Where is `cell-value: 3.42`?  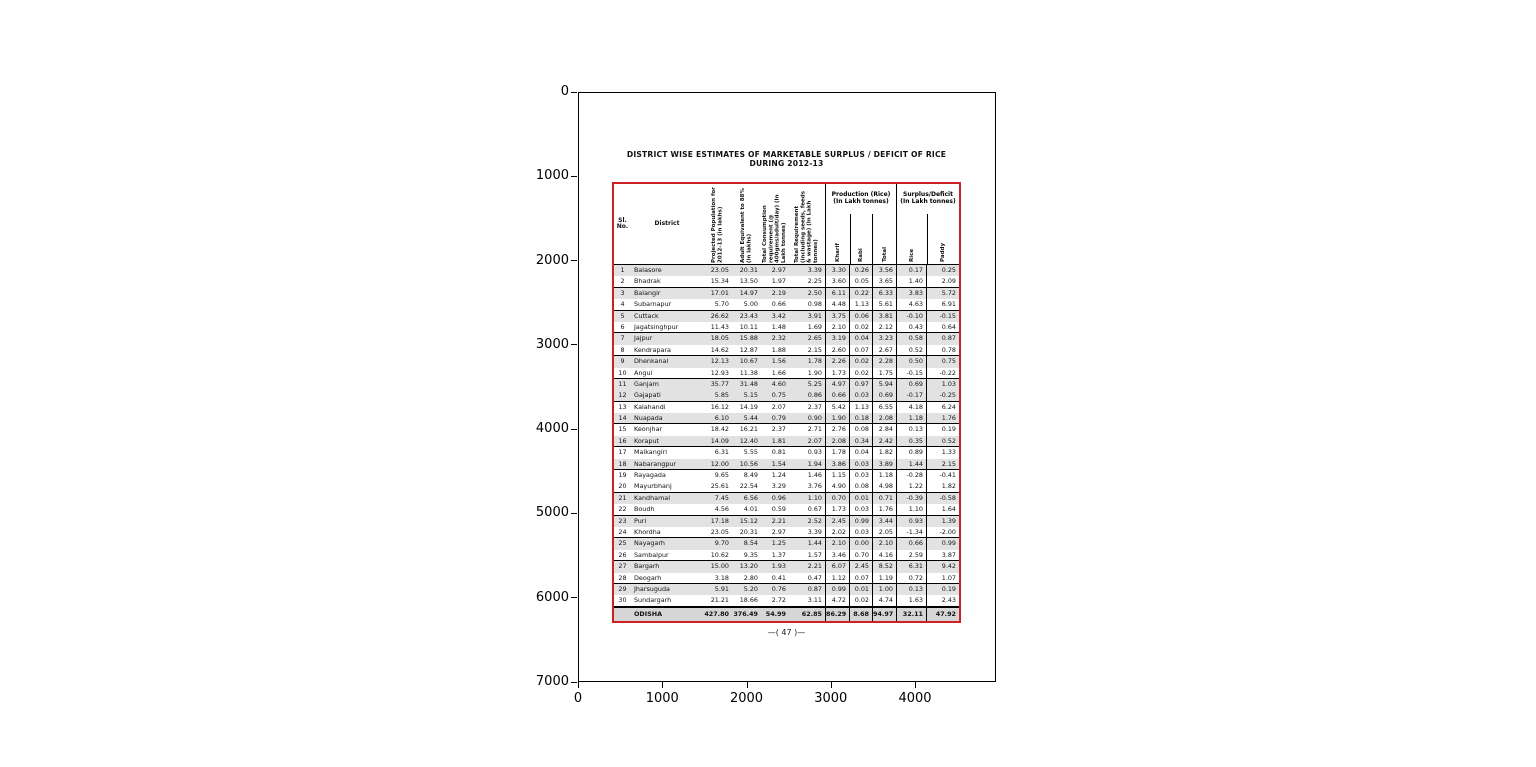
cell-value: 3.42 is located at coordinates (778, 315).